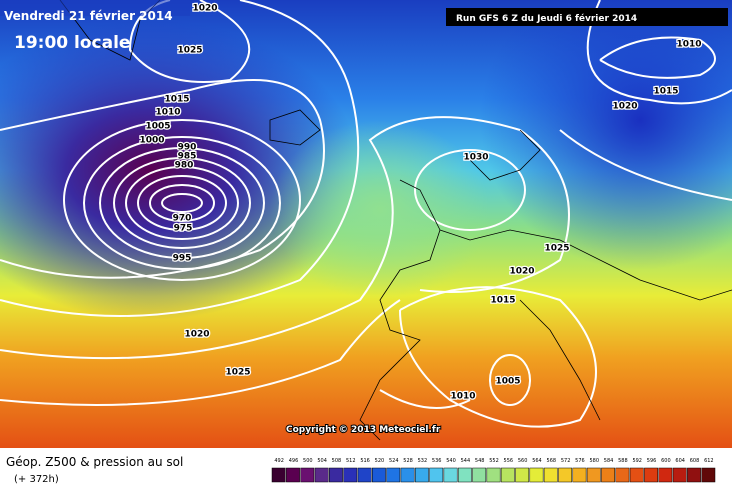 This screenshot has width=732, height=488. I want to click on legend-label: 524, so click(394, 461).